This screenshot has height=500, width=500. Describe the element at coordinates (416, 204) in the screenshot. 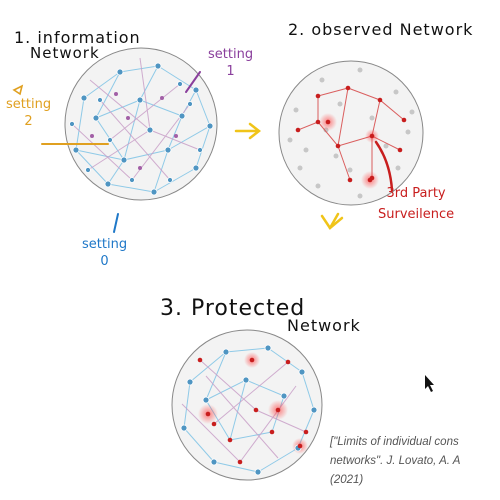

I see `third-party-surveillance-label: 3rd Party Surveilence` at that location.